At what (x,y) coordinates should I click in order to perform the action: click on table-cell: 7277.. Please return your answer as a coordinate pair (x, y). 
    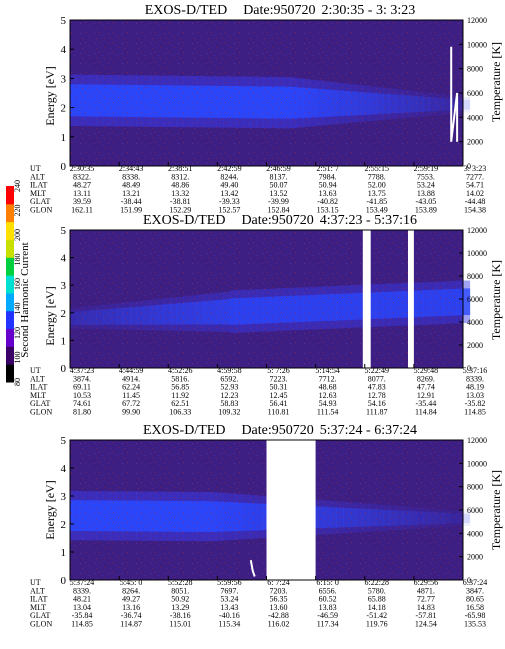
    Looking at the image, I should click on (475, 176).